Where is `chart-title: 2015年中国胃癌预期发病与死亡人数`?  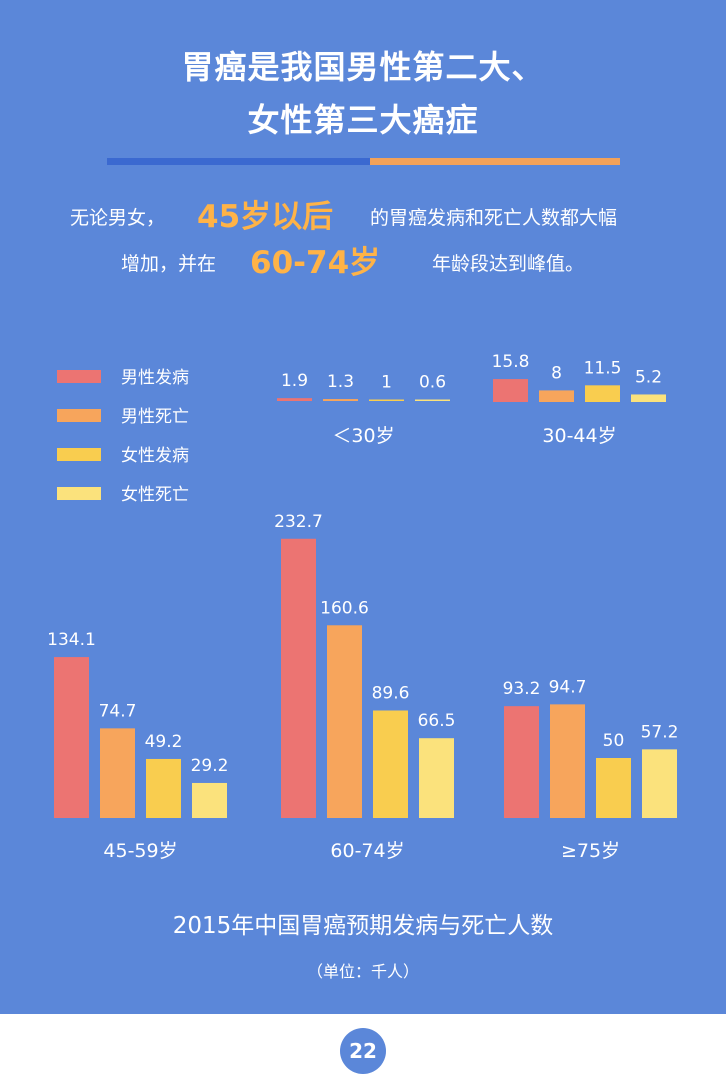
chart-title: 2015年中国胃癌预期发病与死亡人数 is located at coordinates (363, 926).